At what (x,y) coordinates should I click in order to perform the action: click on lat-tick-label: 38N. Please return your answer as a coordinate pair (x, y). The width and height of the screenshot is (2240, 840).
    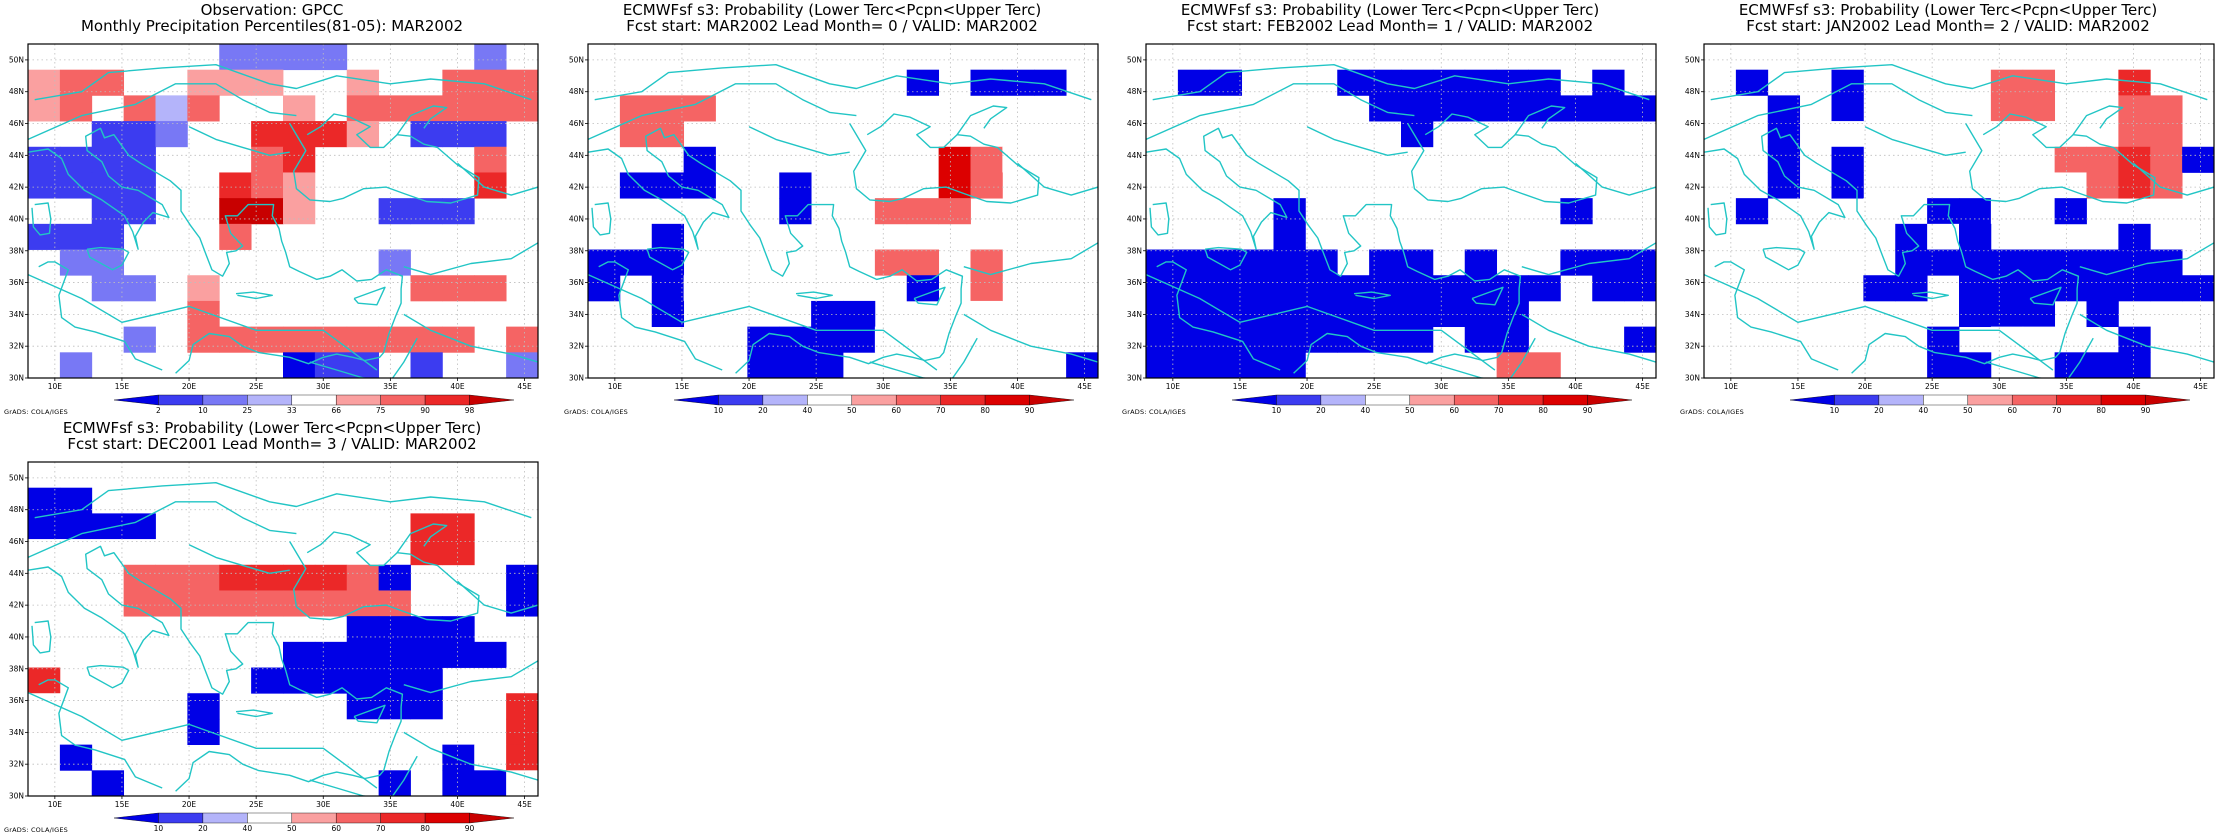
    Looking at the image, I should click on (576, 250).